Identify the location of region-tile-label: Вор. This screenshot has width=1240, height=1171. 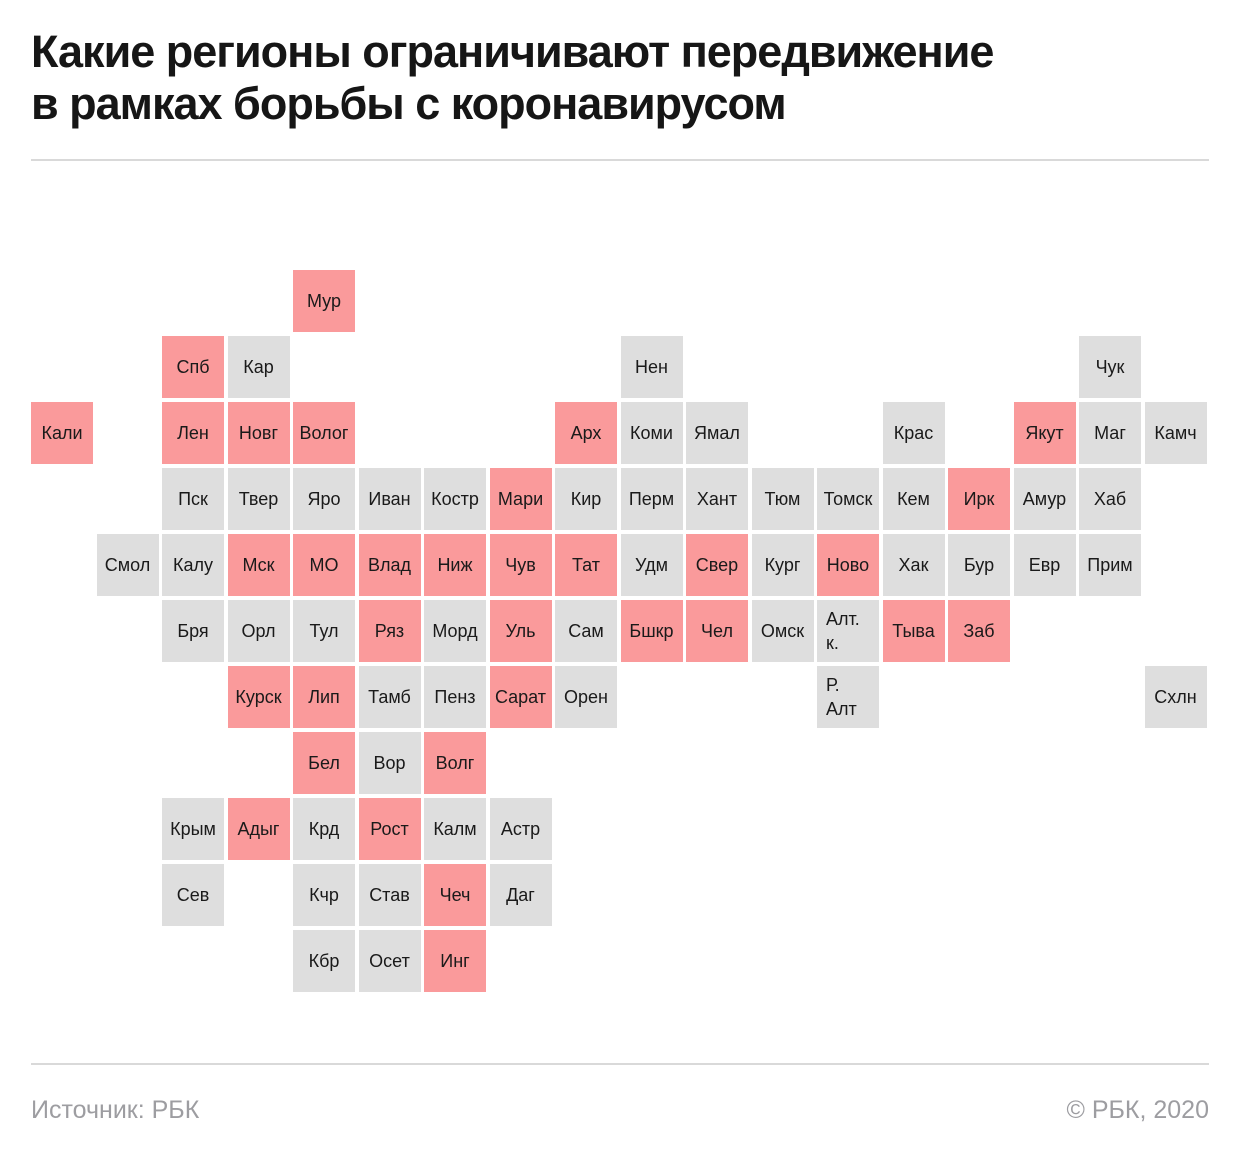
(389, 762).